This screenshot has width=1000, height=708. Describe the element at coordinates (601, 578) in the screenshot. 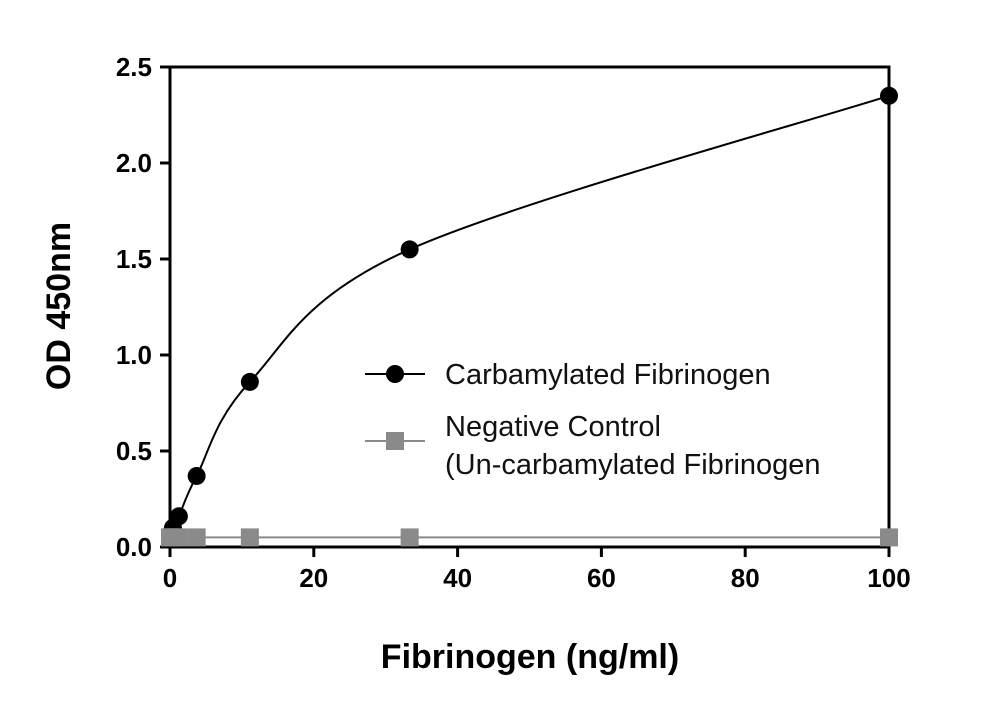

I see `x-tick-label: 60` at that location.